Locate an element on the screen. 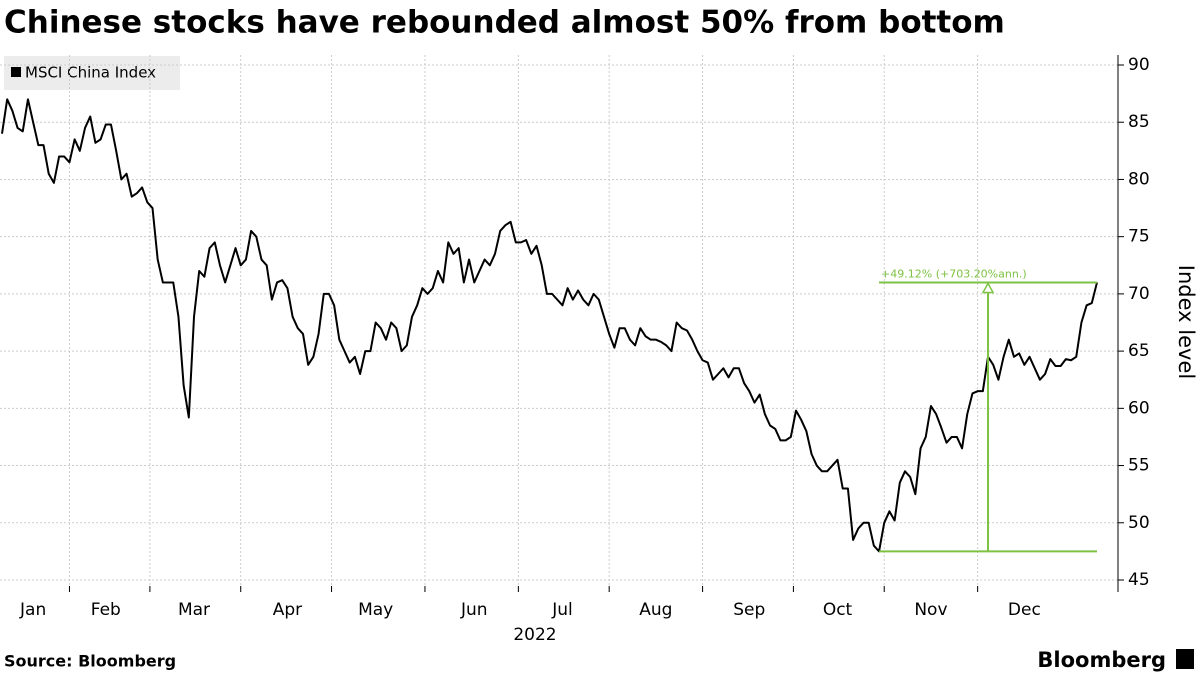 The height and width of the screenshot is (675, 1200). y-tick-label: 85 is located at coordinates (1139, 122).